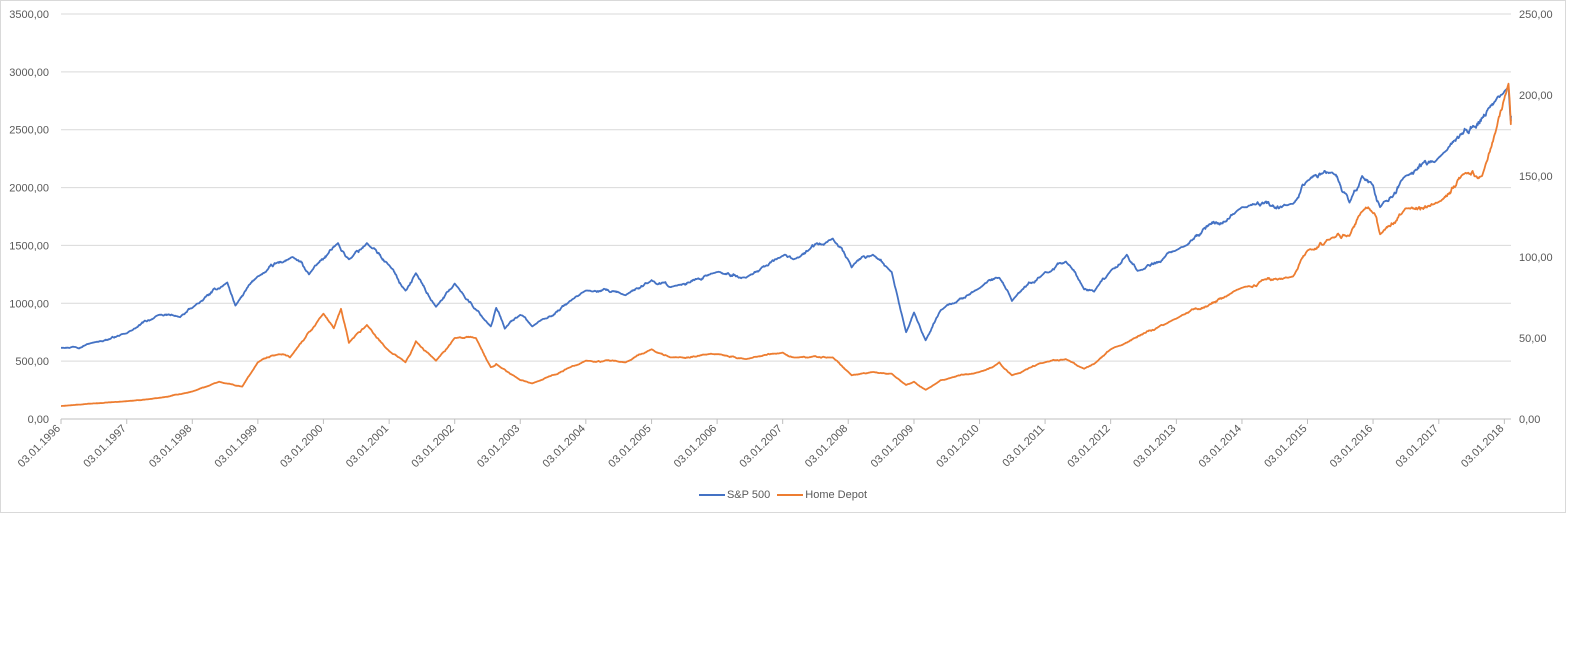  I want to click on x-tick-label: 03.01.2018, so click(1482, 446).